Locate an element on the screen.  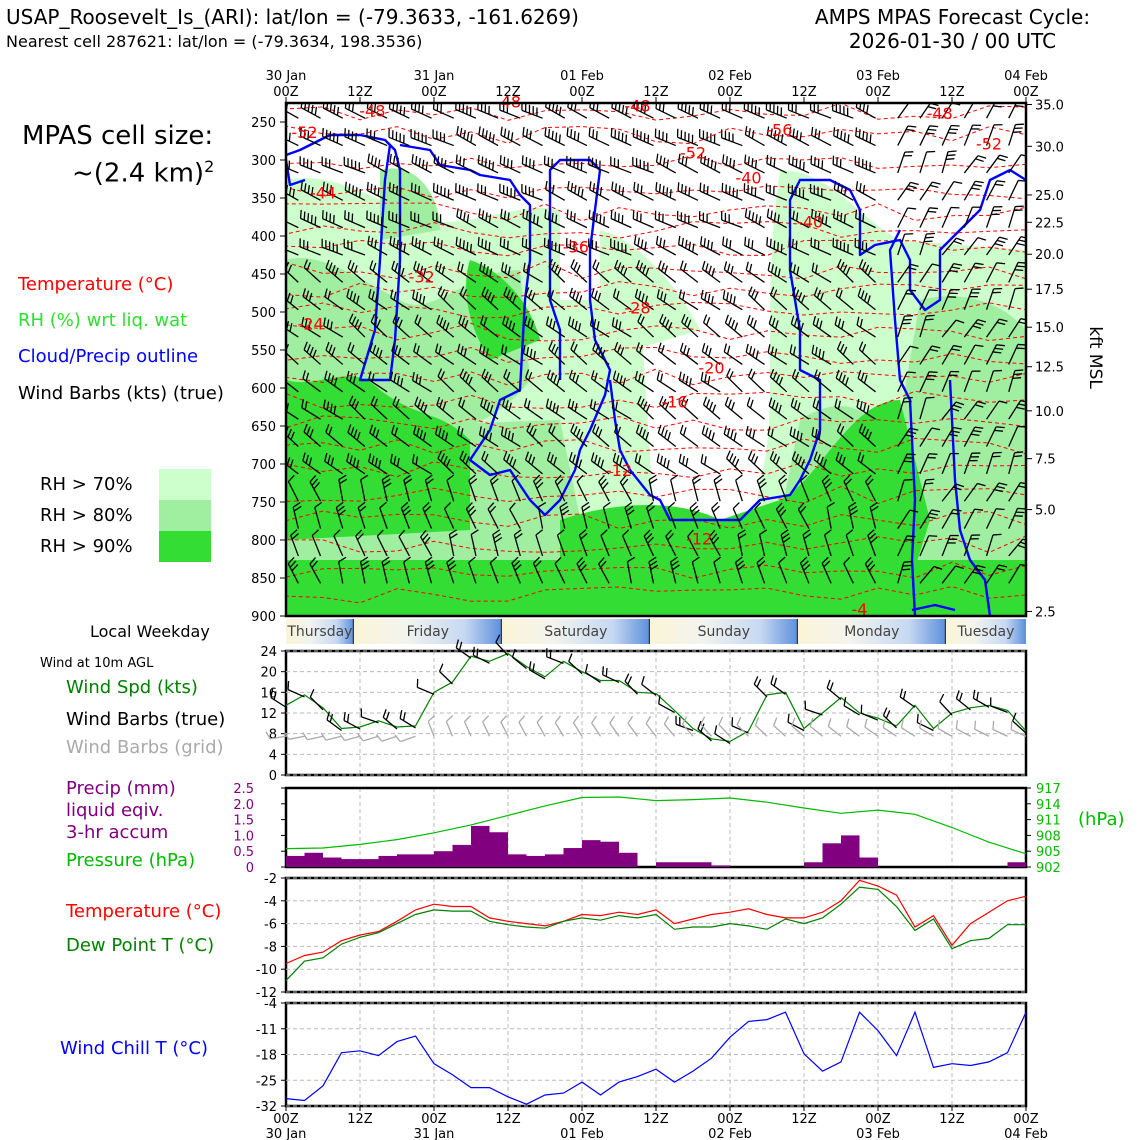
top-date-label: 01 Feb is located at coordinates (582, 76).